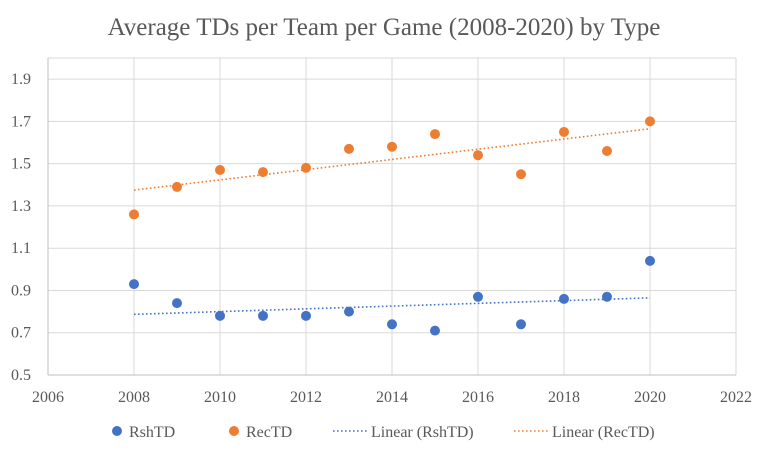 This screenshot has width=768, height=452. Describe the element at coordinates (422, 432) in the screenshot. I see `legend-label-linear-rshtd: Linear (RshTD)` at that location.